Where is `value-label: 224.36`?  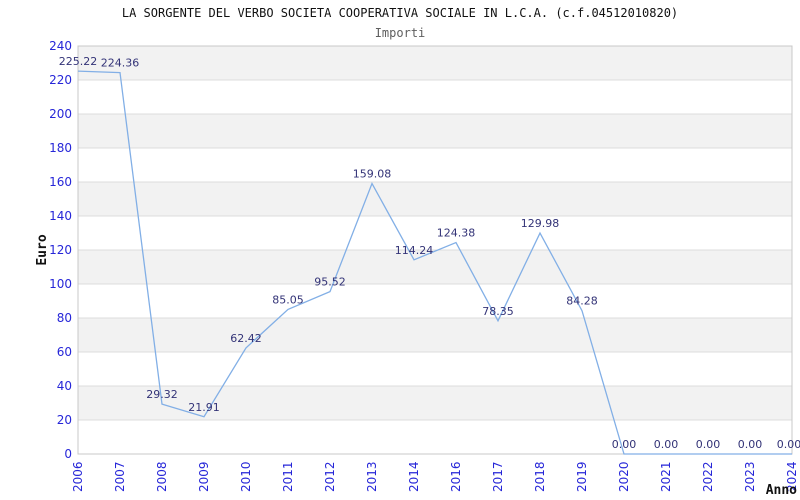
value-label: 224.36 is located at coordinates (120, 63).